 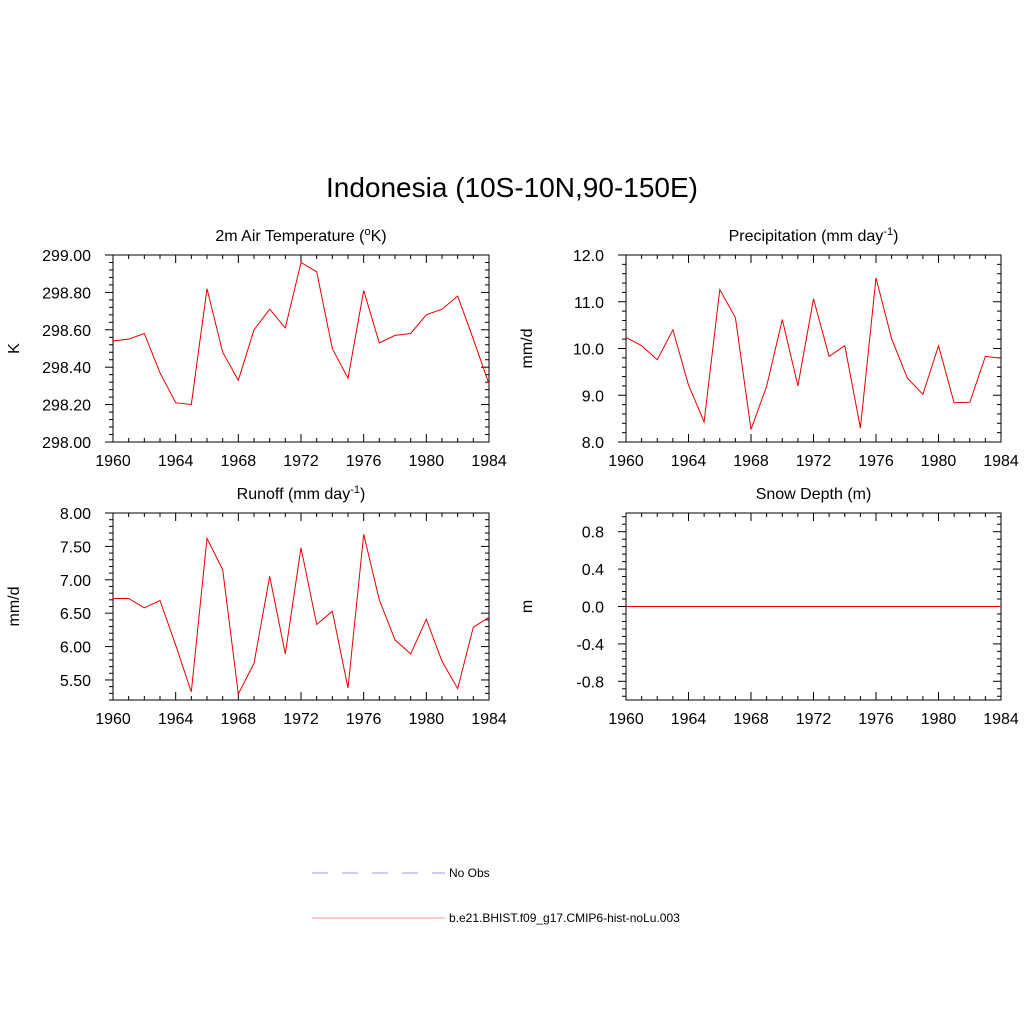 I want to click on legend-label-model: b.e21.BHIST.f09_g17.CMIP6-hist-noLu.003, so click(x=564, y=918).